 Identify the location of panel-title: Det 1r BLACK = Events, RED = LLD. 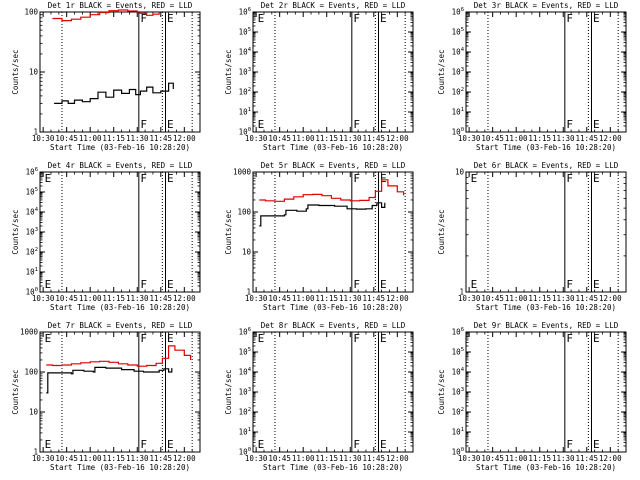
(120, 5).